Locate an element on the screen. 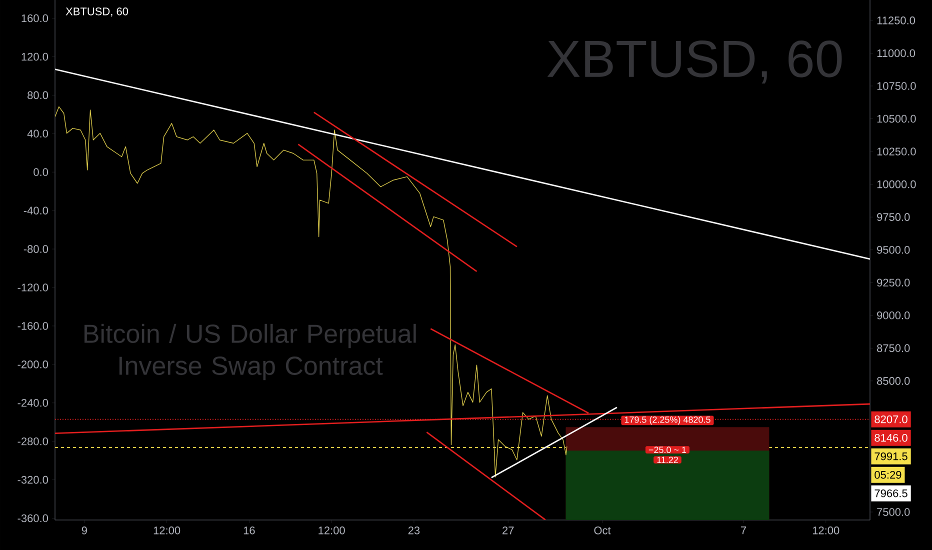 The image size is (932, 550). y-tick-label: -280.0 is located at coordinates (33, 441).